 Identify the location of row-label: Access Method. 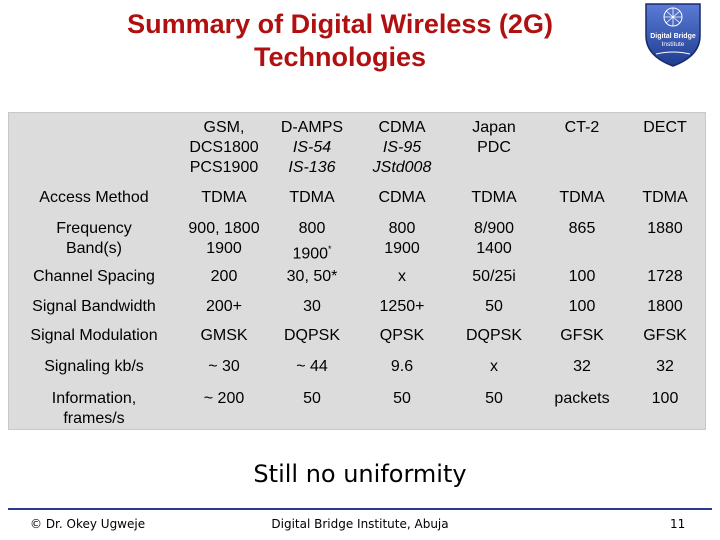
(94, 197).